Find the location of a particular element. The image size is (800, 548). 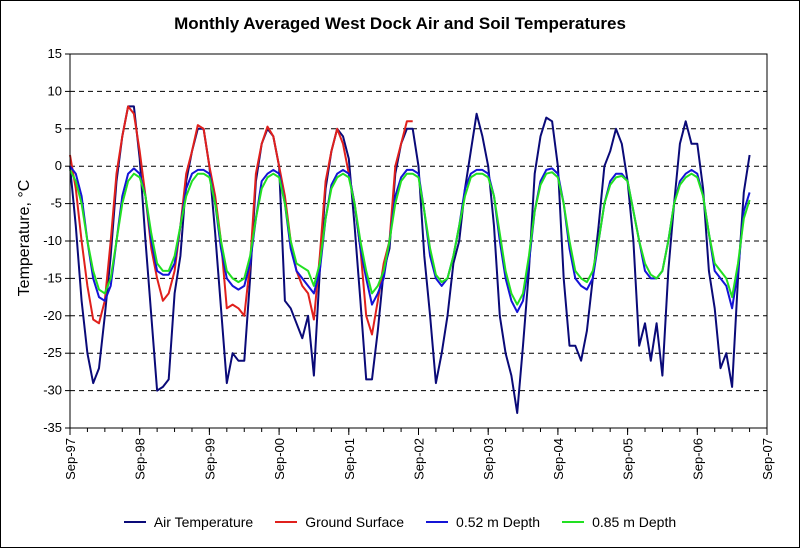

y-tick-label: -25 is located at coordinates (52, 352).